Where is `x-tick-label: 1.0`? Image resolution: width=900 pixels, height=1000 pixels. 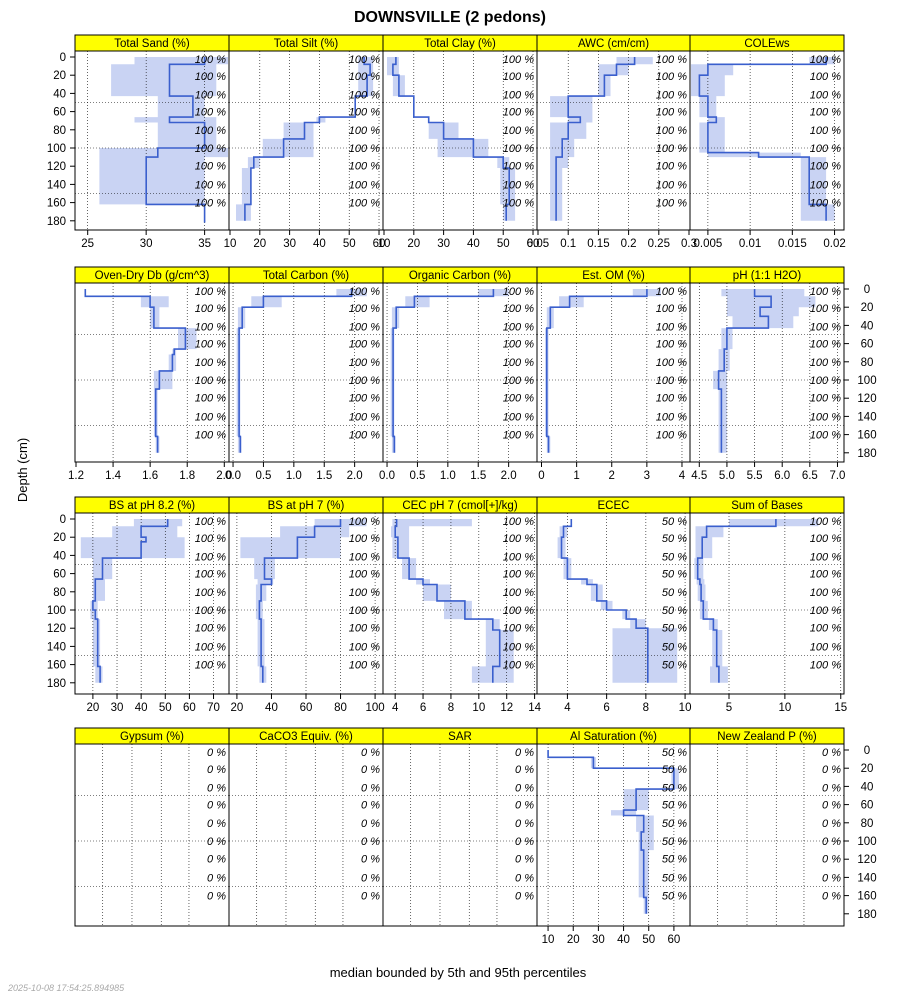 x-tick-label: 1.0 is located at coordinates (294, 476).